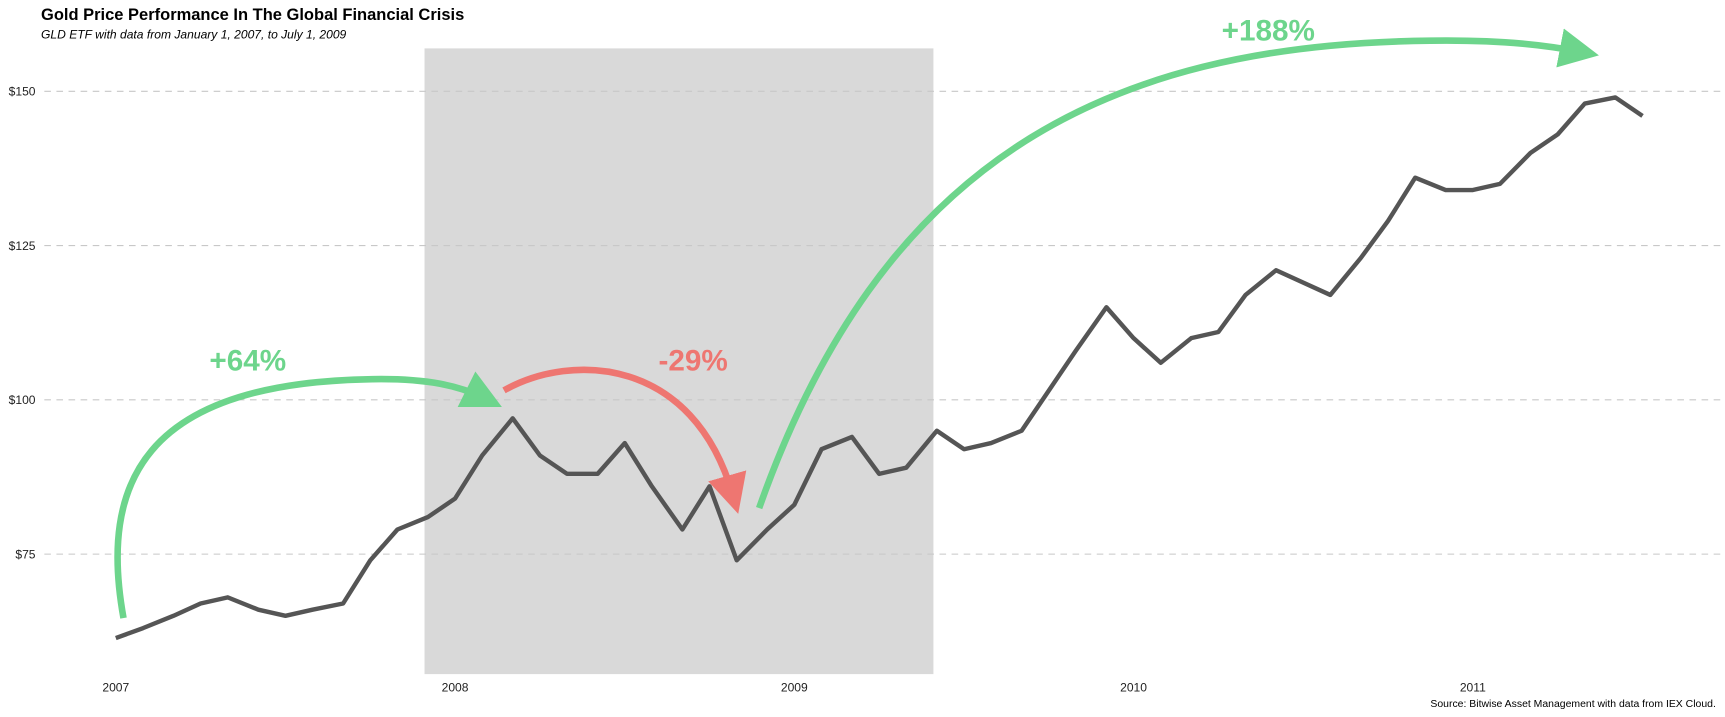 Image resolution: width=1725 pixels, height=717 pixels. What do you see at coordinates (624, 440) in the screenshot?
I see `loss-arrow` at bounding box center [624, 440].